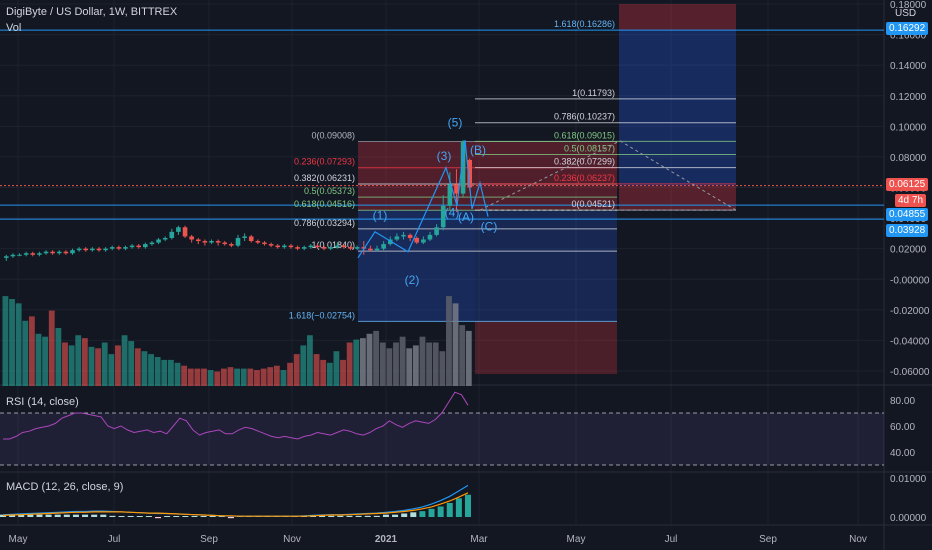 This screenshot has height=550, width=932. I want to click on macd-pane, so click(235, 501).